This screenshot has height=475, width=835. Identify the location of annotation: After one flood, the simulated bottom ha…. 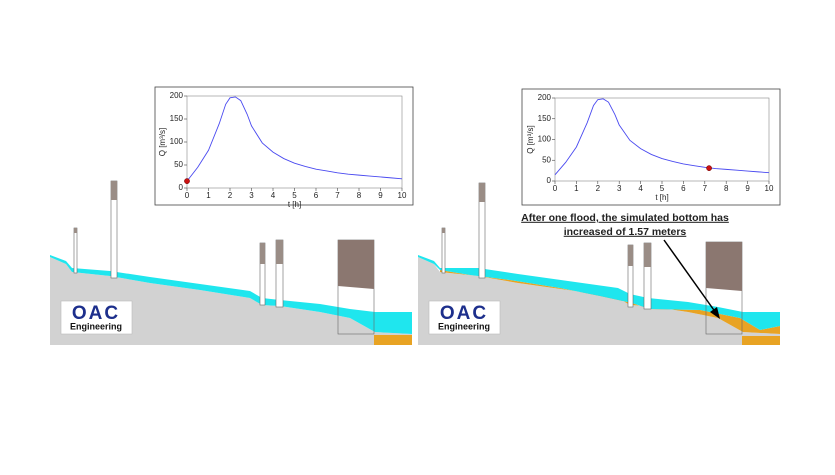
(625, 218).